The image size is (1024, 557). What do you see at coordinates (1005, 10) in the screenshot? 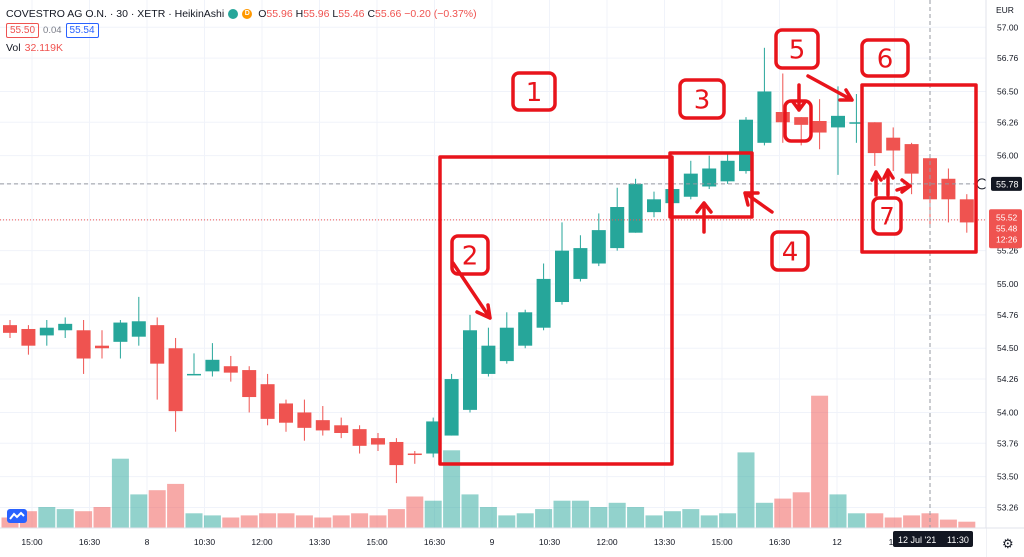
I see `currency-label: EUR` at bounding box center [1005, 10].